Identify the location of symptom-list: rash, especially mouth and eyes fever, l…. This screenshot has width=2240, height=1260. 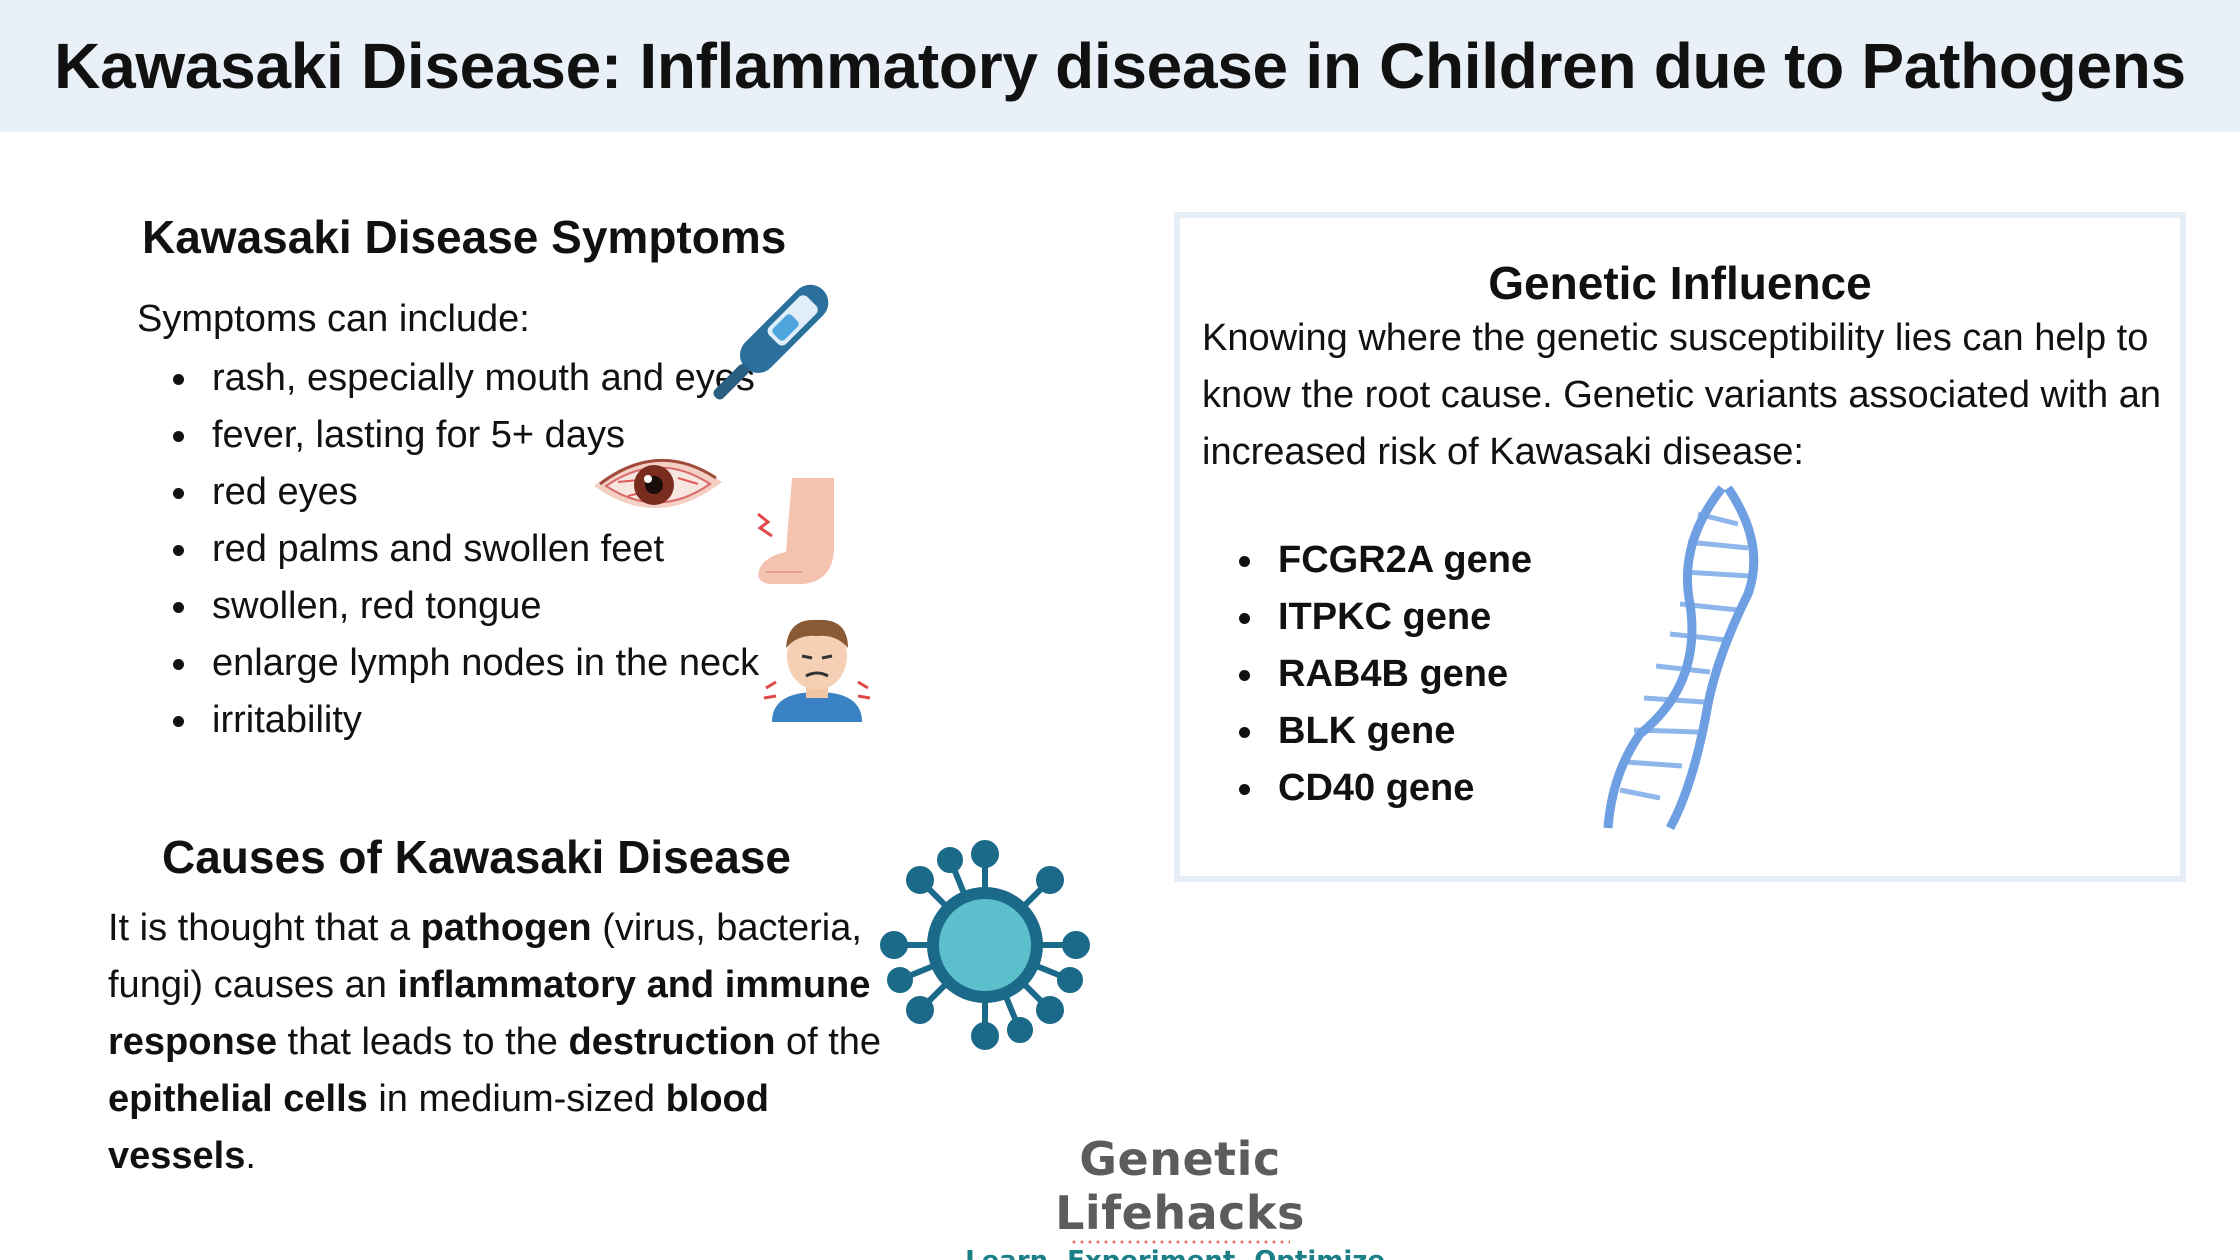
(464, 553).